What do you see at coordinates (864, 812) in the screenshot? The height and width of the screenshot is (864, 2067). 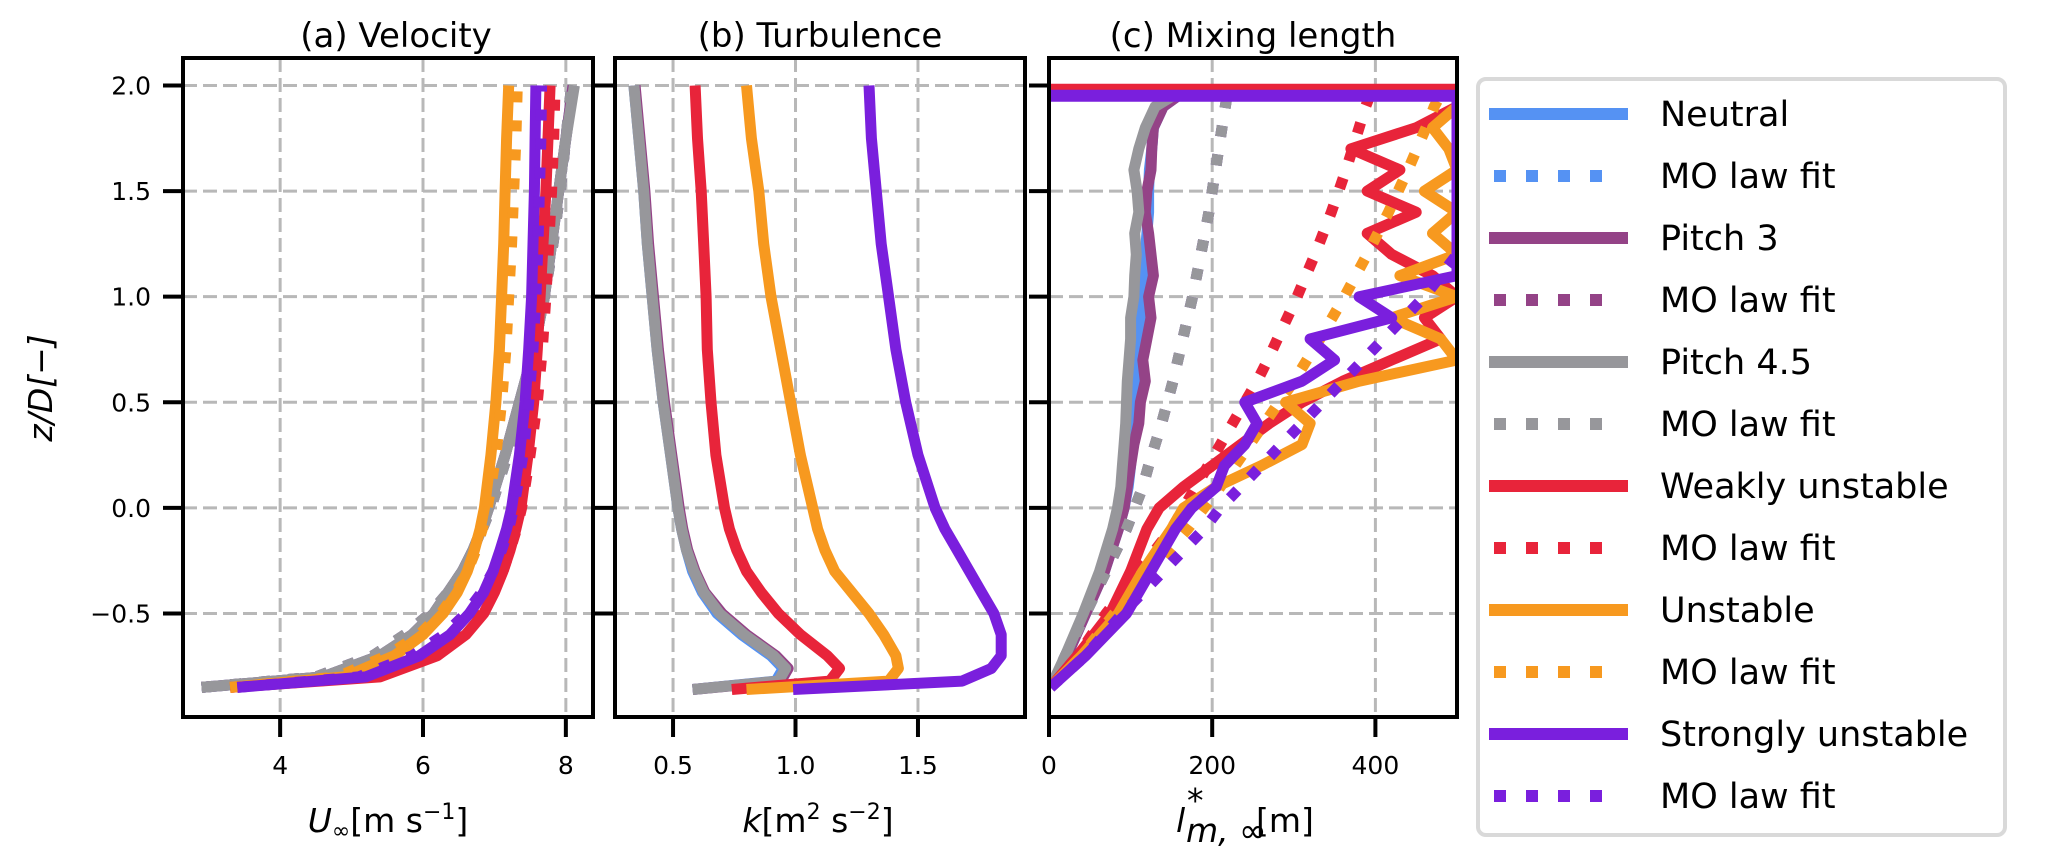 I see `panel-b-xlabel-sup2: −2` at bounding box center [864, 812].